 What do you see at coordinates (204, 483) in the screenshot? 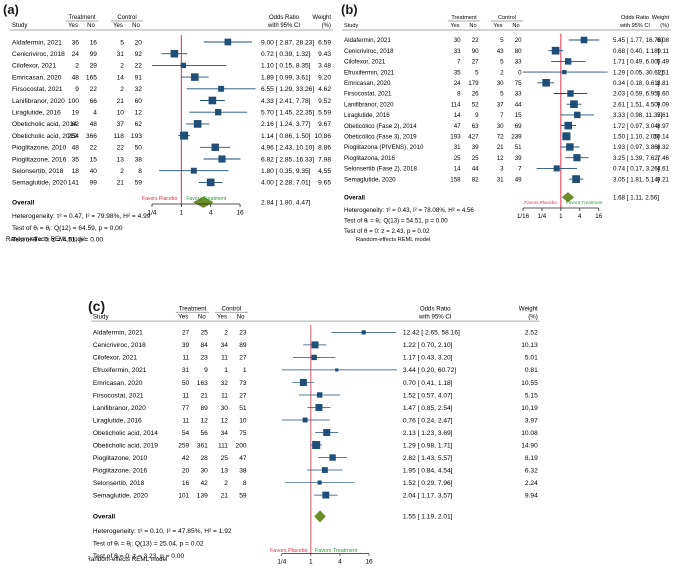
I see `treatment-no-count: 42` at bounding box center [204, 483].